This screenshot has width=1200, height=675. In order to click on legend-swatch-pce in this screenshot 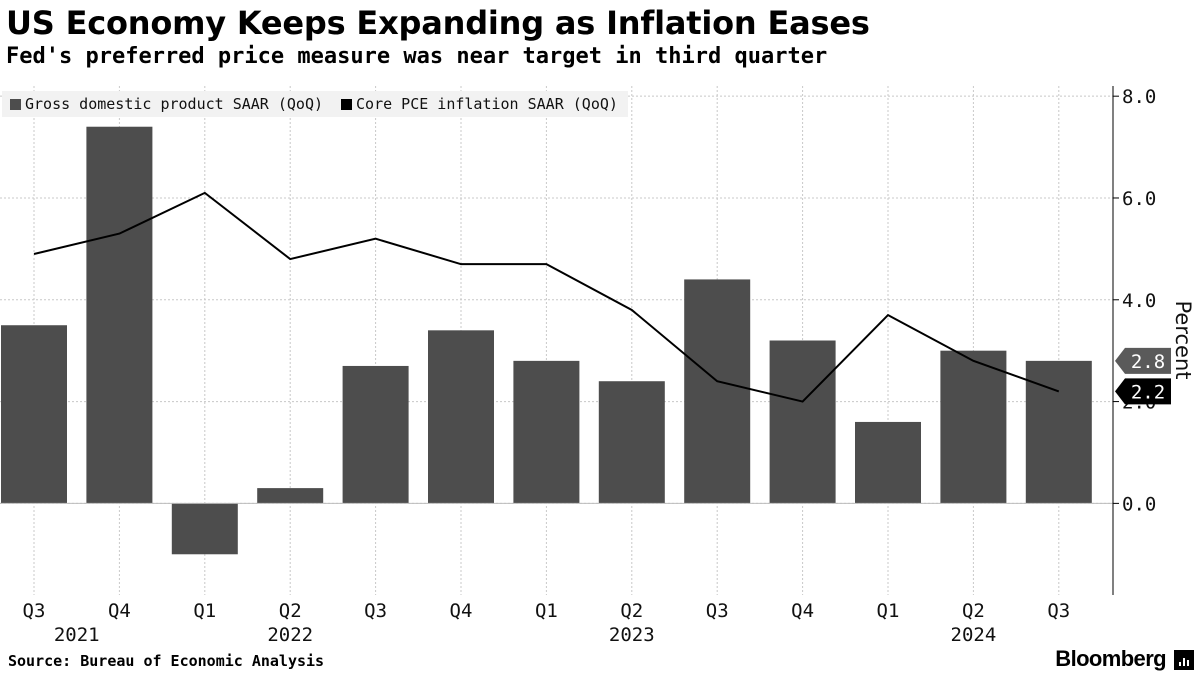, I will do `click(347, 104)`.